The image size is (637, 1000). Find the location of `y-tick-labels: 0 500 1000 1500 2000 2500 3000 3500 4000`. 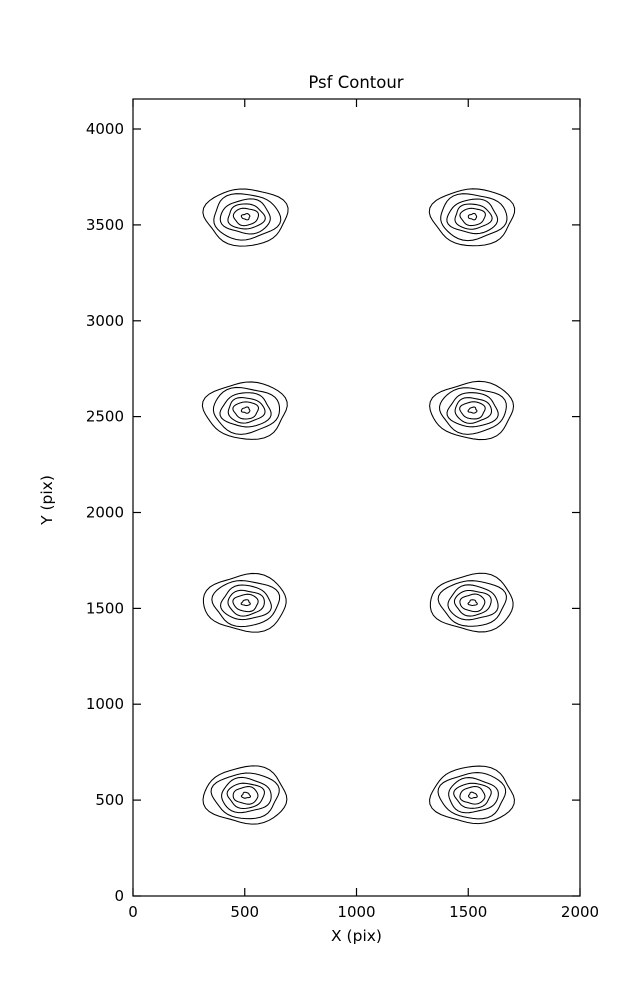

y-tick-labels: 0 500 1000 1500 2000 2500 3000 3500 4000 is located at coordinates (105, 512).